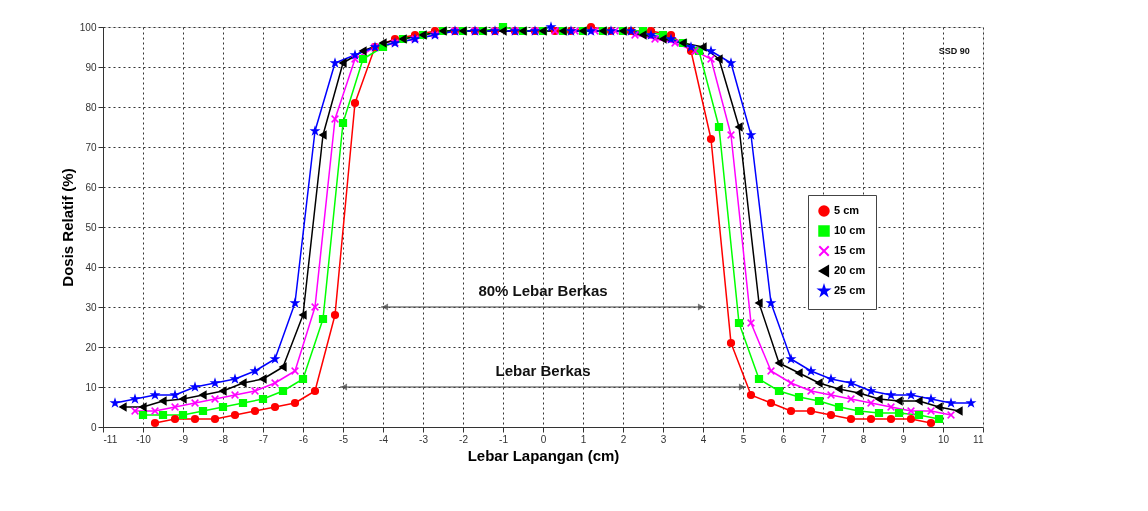 Image resolution: width=1148 pixels, height=511 pixels. What do you see at coordinates (184, 439) in the screenshot?
I see `x-tick-label: -9` at bounding box center [184, 439].